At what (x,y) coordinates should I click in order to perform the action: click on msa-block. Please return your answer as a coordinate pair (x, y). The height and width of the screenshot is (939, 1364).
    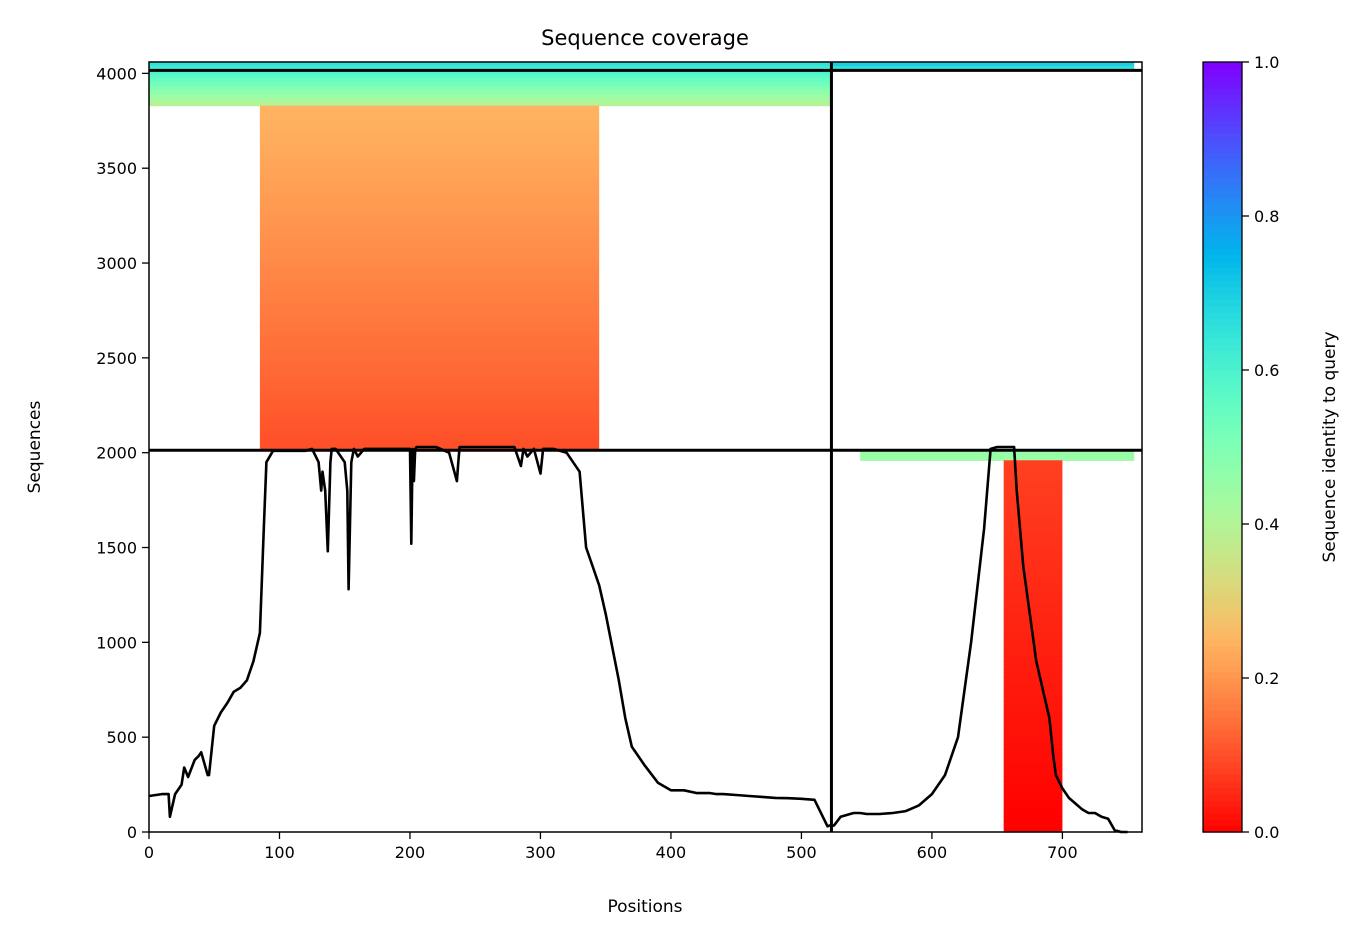
    Looking at the image, I should click on (490, 84).